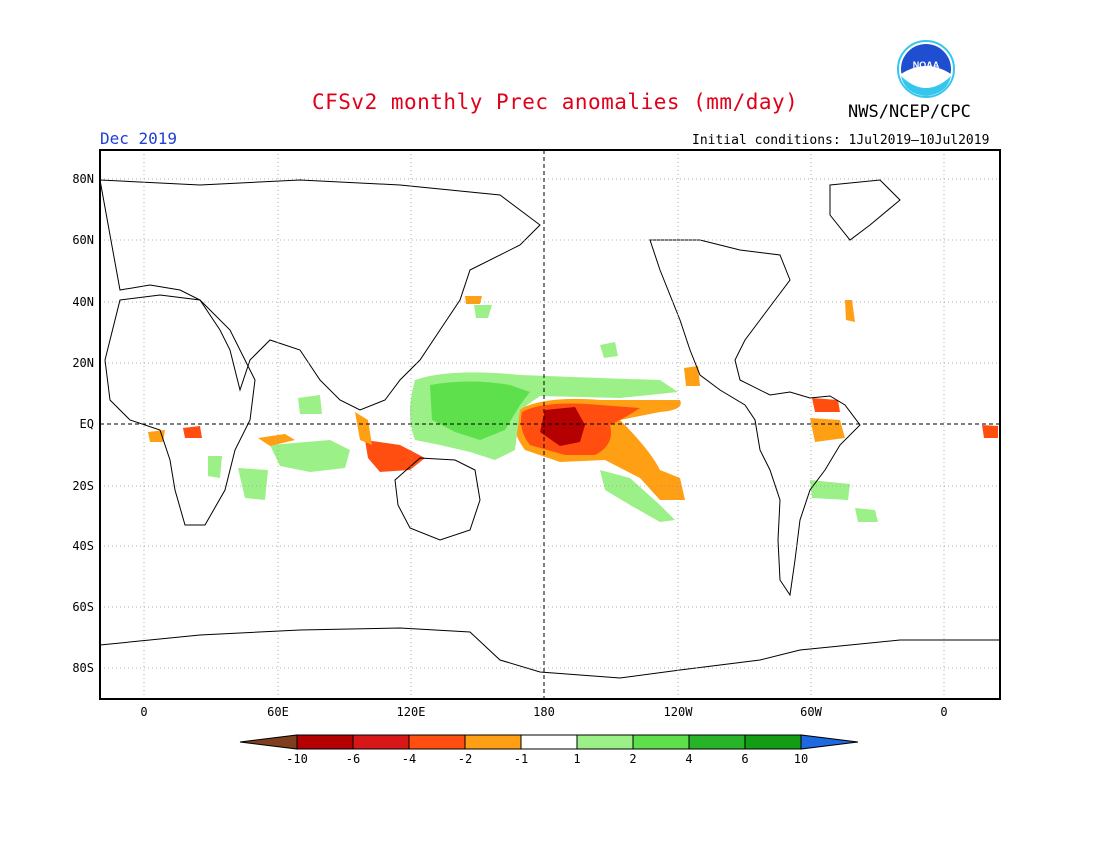 The height and width of the screenshot is (850, 1100). What do you see at coordinates (83, 607) in the screenshot?
I see `lat-label: 60S` at bounding box center [83, 607].